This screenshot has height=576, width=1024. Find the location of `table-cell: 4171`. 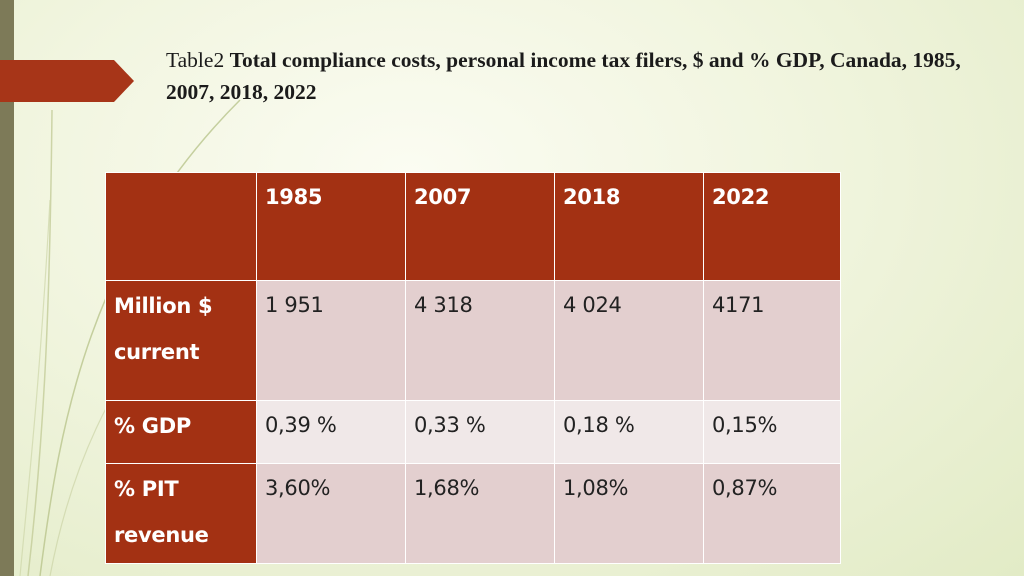

table-cell: 4171 is located at coordinates (772, 340).